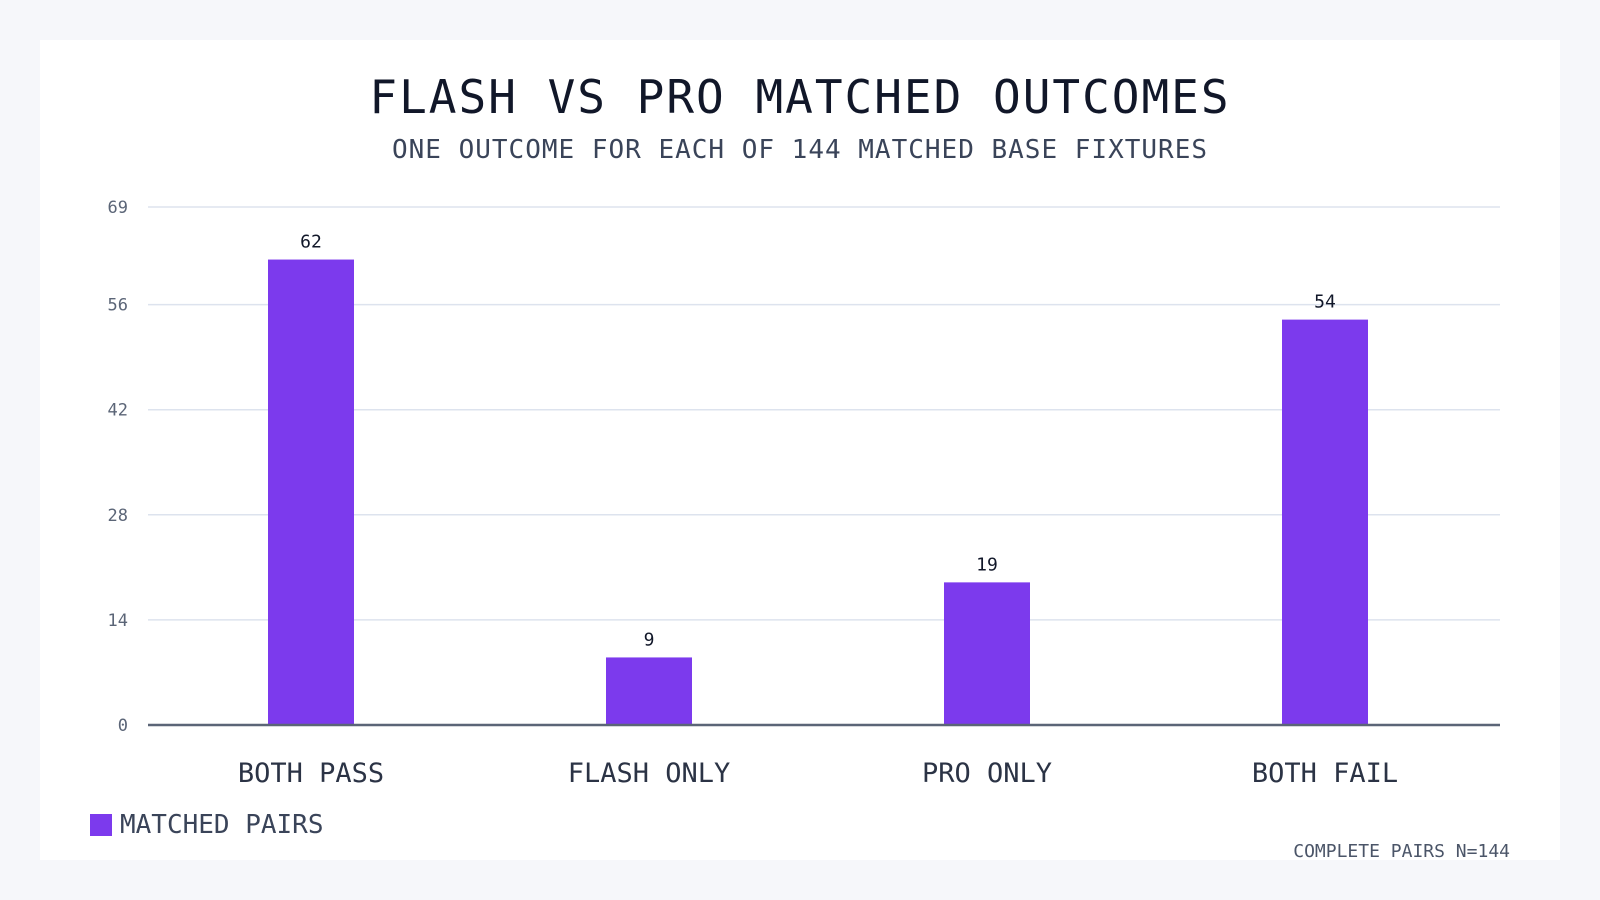 This screenshot has width=1600, height=900. Describe the element at coordinates (101, 825) in the screenshot. I see `legend-swatch` at that location.